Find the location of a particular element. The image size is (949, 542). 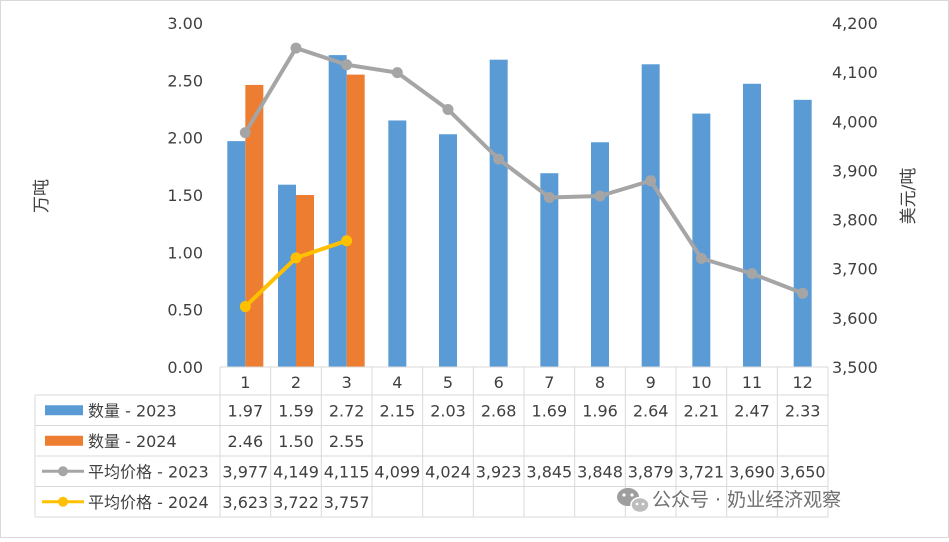

data-cell: 2.21 is located at coordinates (702, 410).